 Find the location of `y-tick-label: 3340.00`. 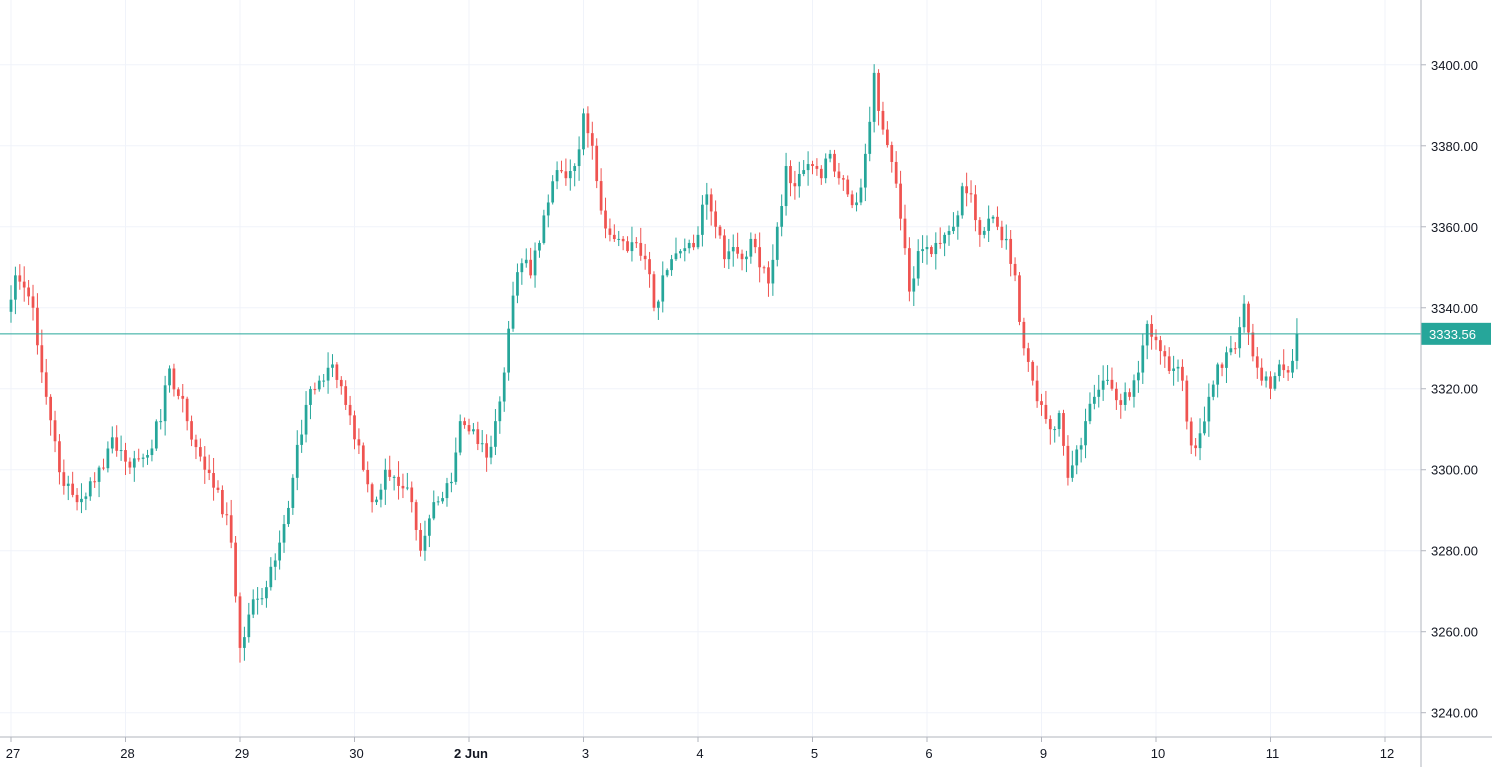

y-tick-label: 3340.00 is located at coordinates (1454, 308).